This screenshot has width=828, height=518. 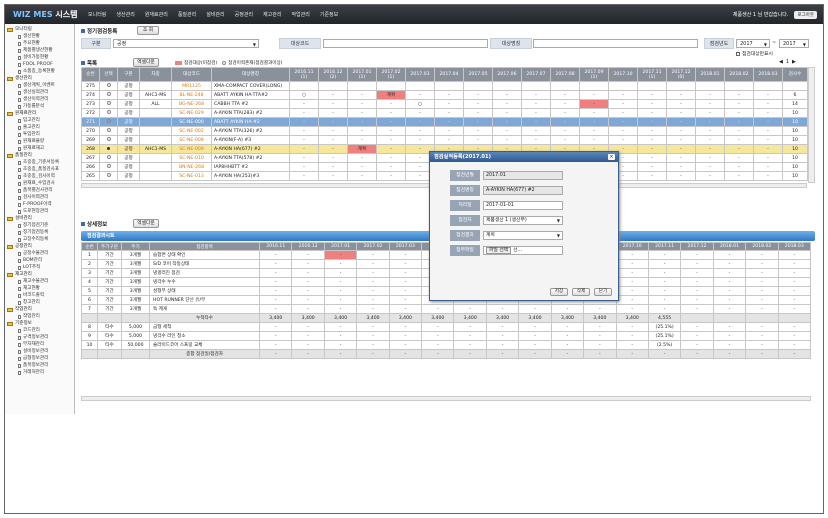 I want to click on dialog-field-value: 2017-01-01, so click(x=523, y=205).